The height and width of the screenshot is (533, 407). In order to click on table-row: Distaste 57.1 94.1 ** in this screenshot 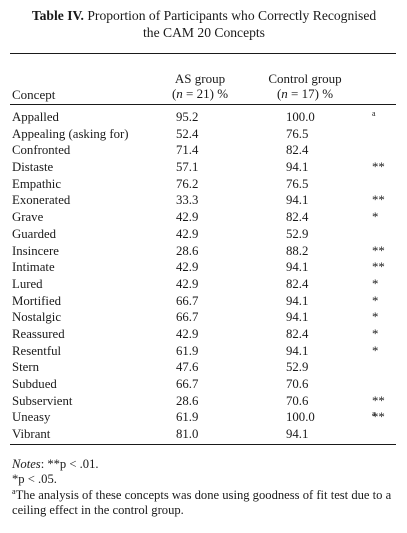, I will do `click(198, 167)`.